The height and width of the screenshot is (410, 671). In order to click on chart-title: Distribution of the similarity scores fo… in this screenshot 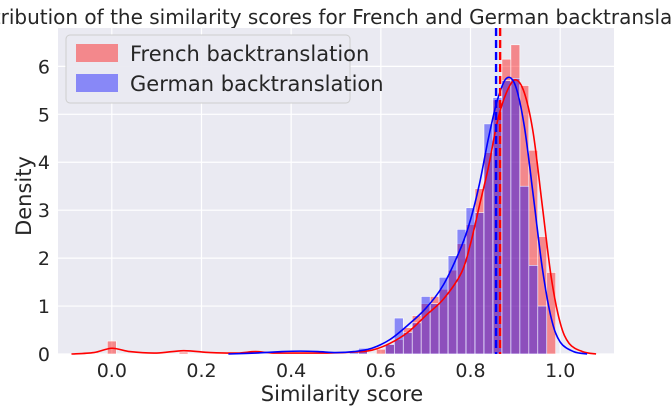, I will do `click(335, 17)`.